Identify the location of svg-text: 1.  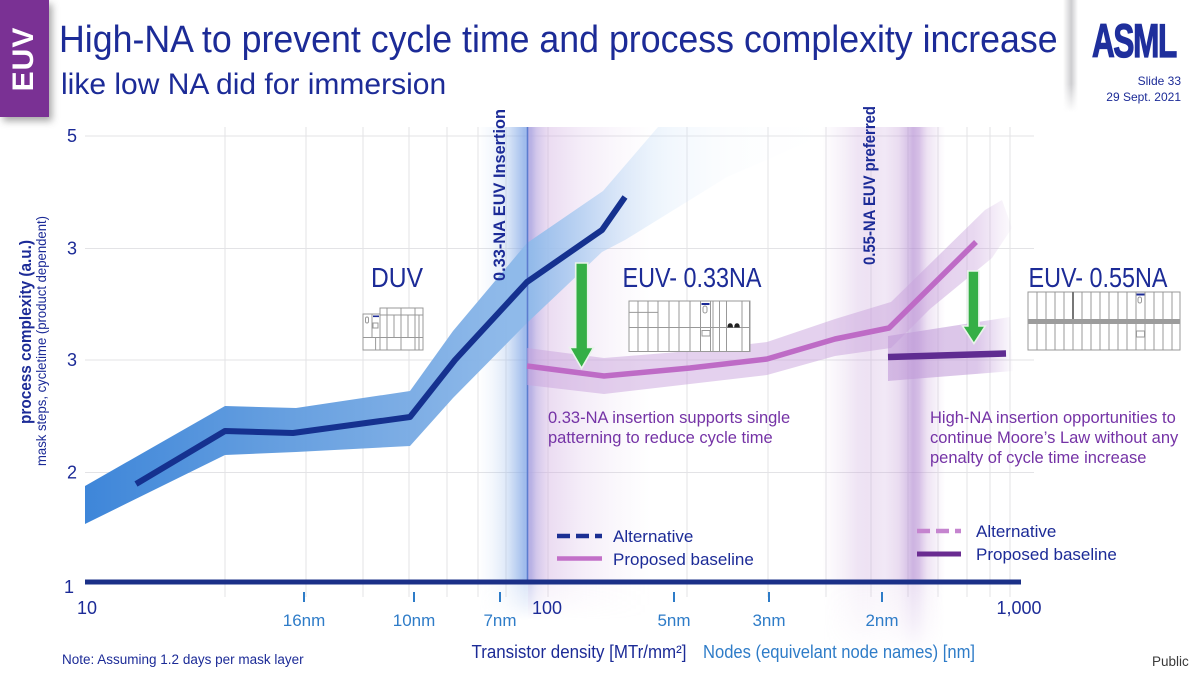
(69, 587).